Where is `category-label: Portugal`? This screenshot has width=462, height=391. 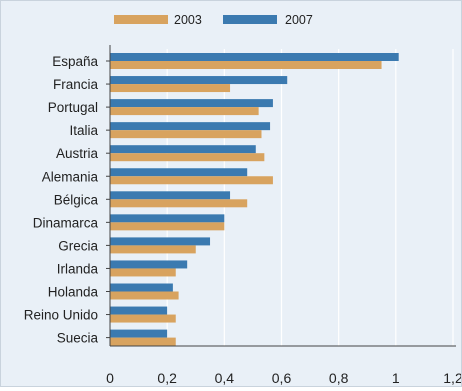
category-label: Portugal is located at coordinates (73, 107).